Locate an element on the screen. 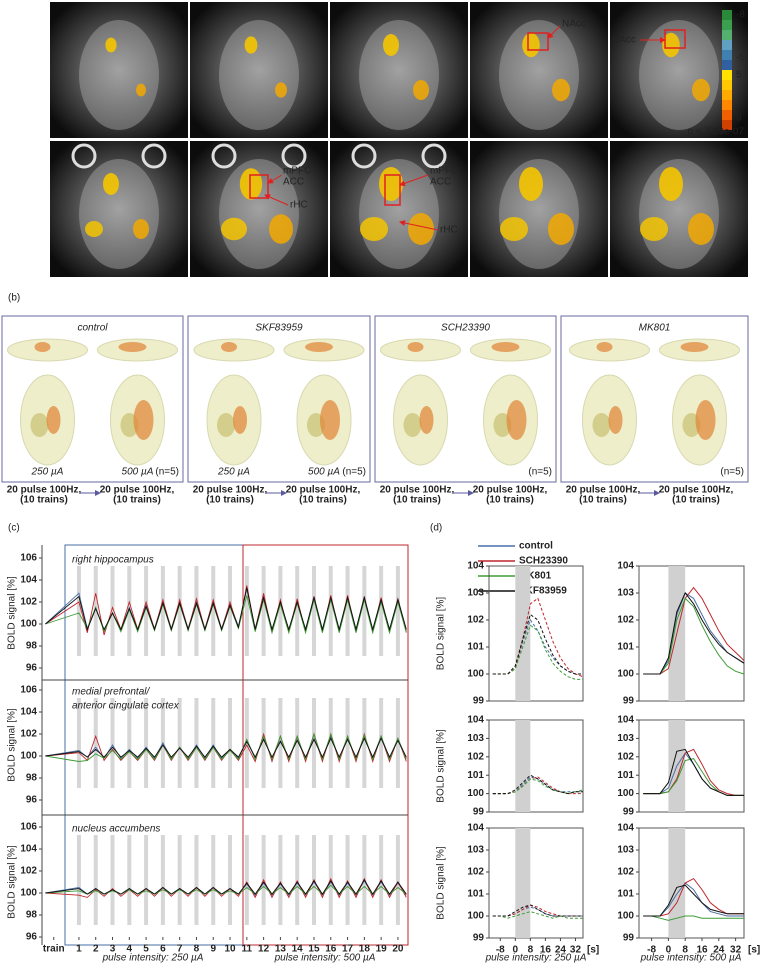  y-tick-label: 98 is located at coordinates (32, 778).